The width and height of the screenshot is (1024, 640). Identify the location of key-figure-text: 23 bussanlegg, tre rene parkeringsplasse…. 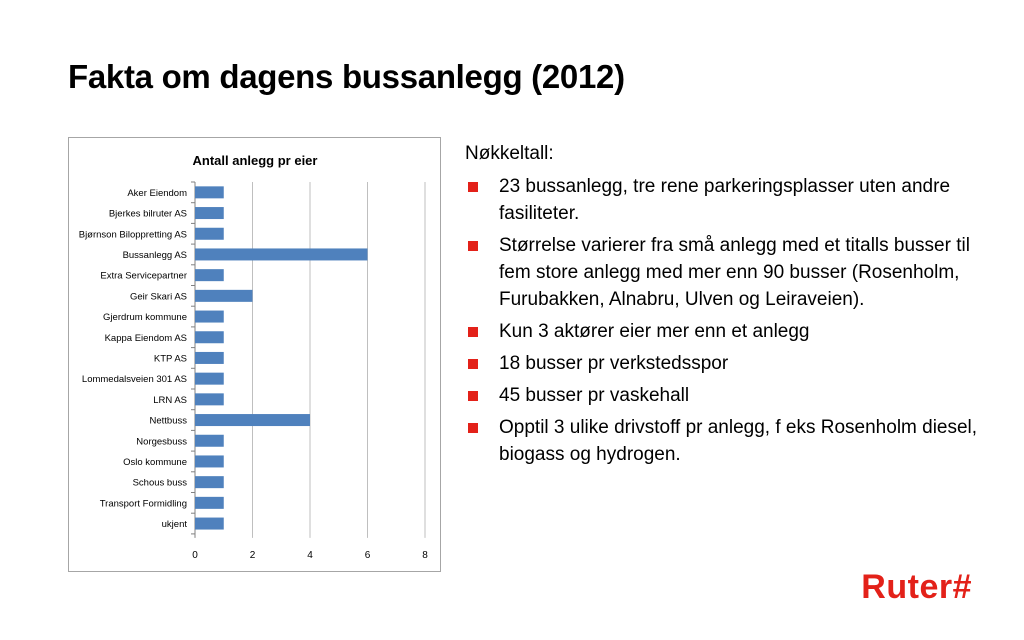
(725, 200).